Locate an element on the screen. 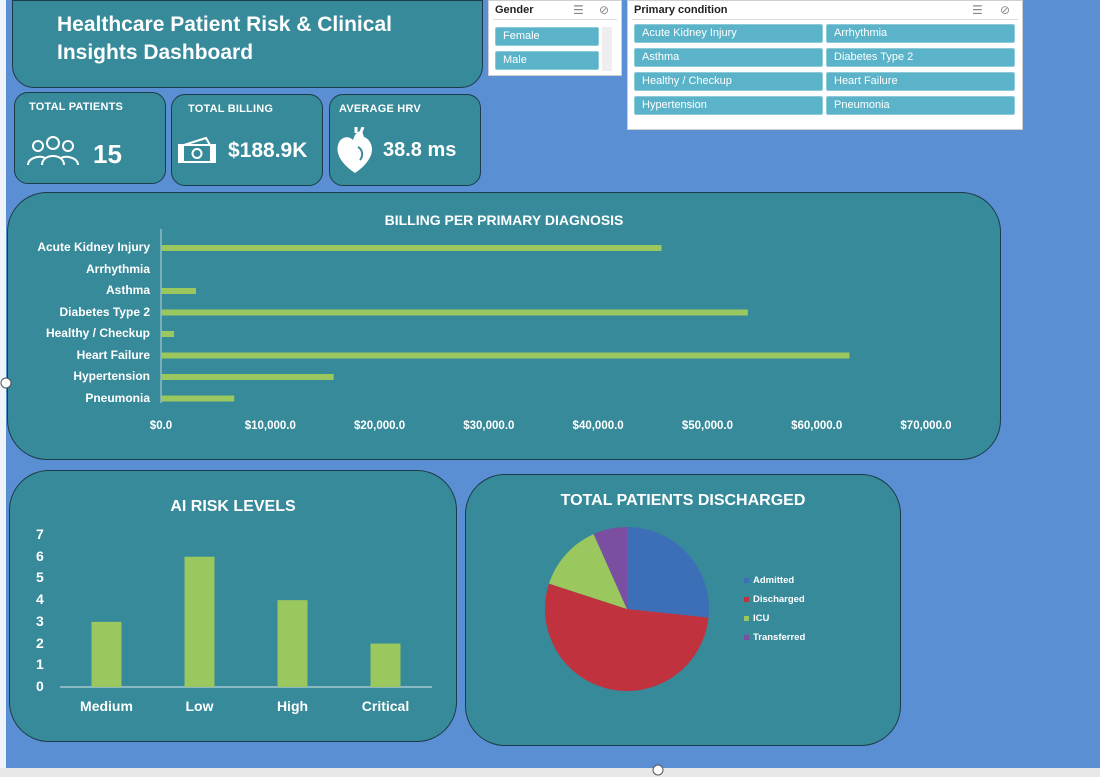 The height and width of the screenshot is (777, 1100). tick-label: 3 is located at coordinates (40, 620).